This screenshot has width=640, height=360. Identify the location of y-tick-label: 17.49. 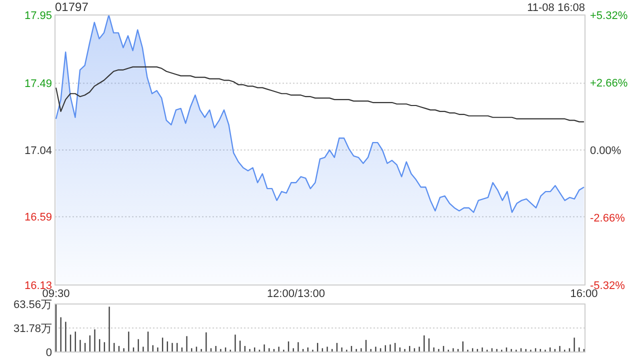
(38, 84).